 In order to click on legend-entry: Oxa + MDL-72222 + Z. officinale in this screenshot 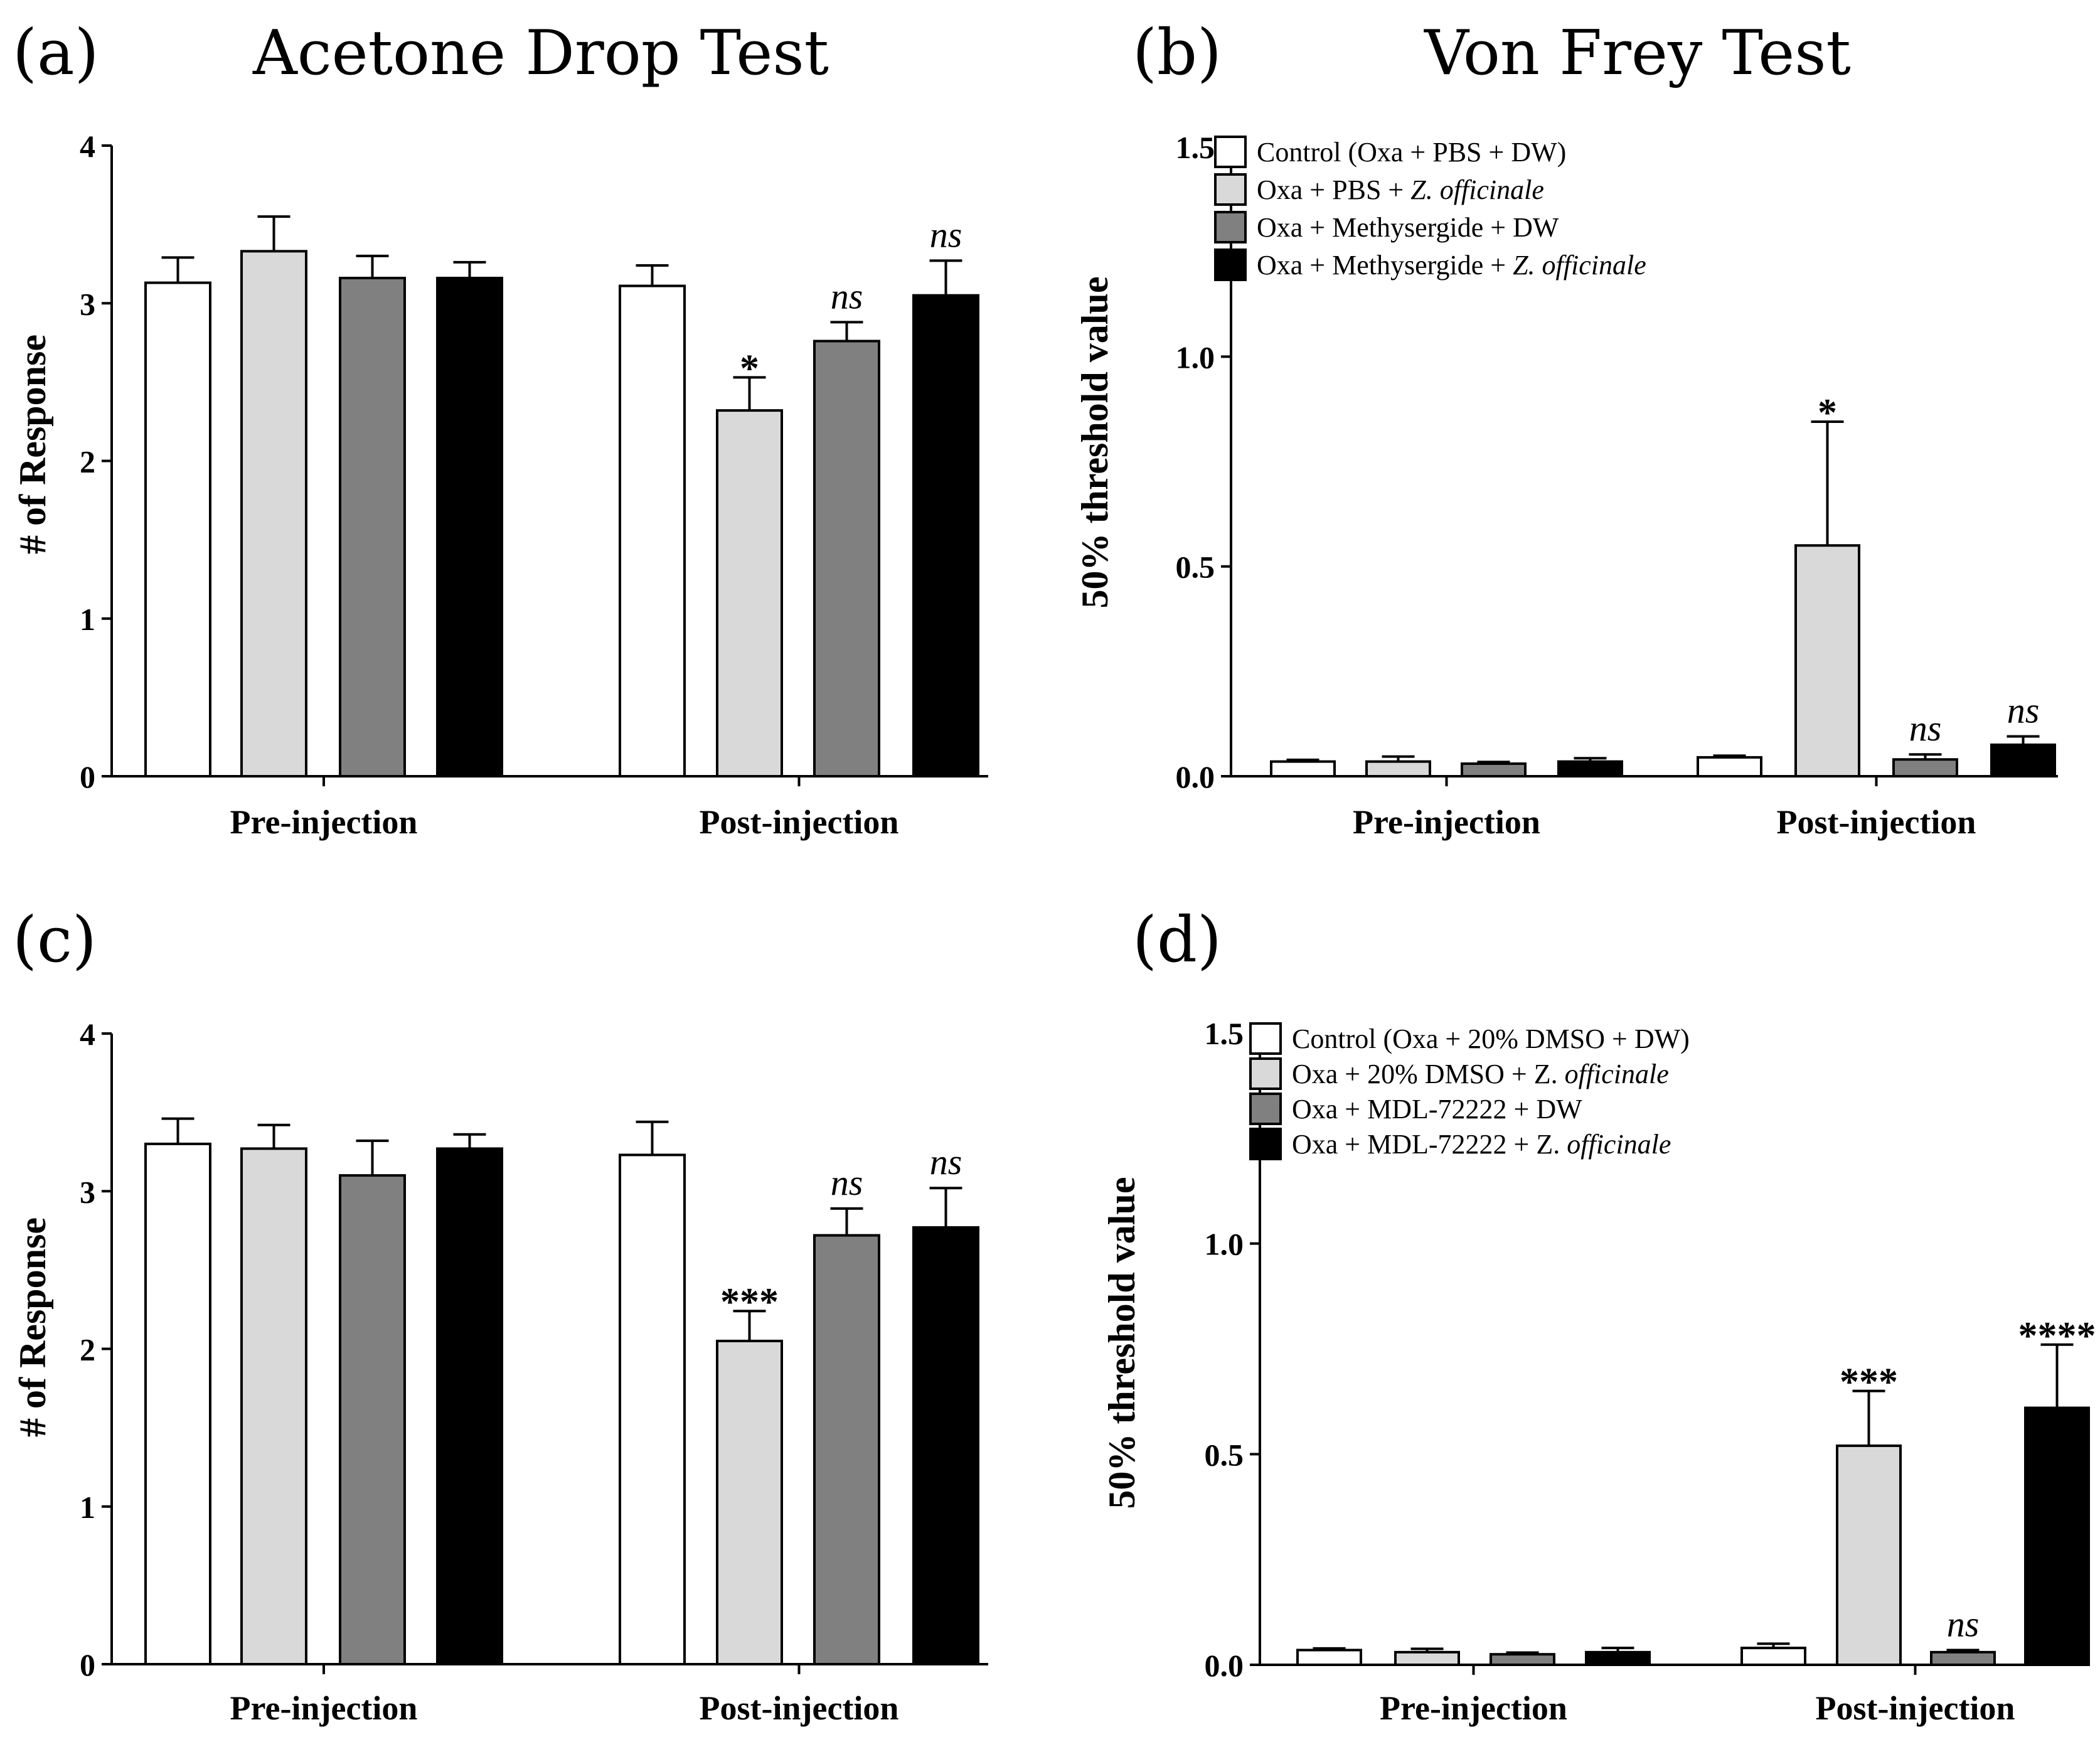, I will do `click(1481, 1144)`.